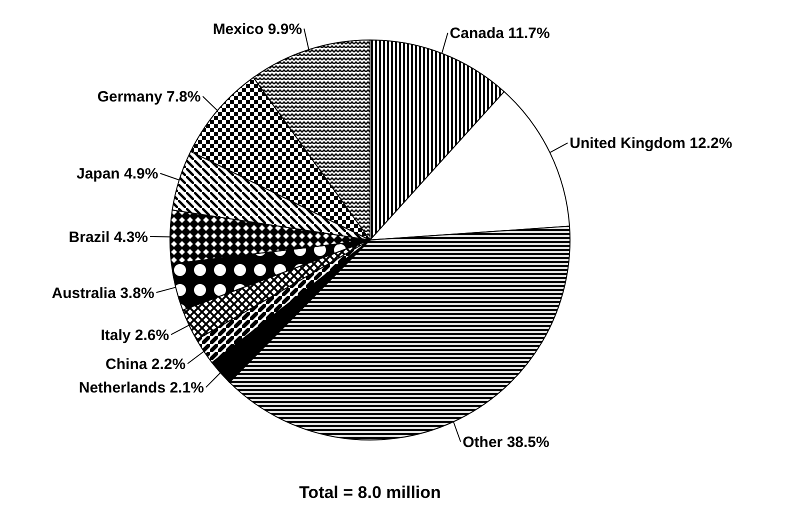  I want to click on data-label: 11.7%, so click(529, 33).